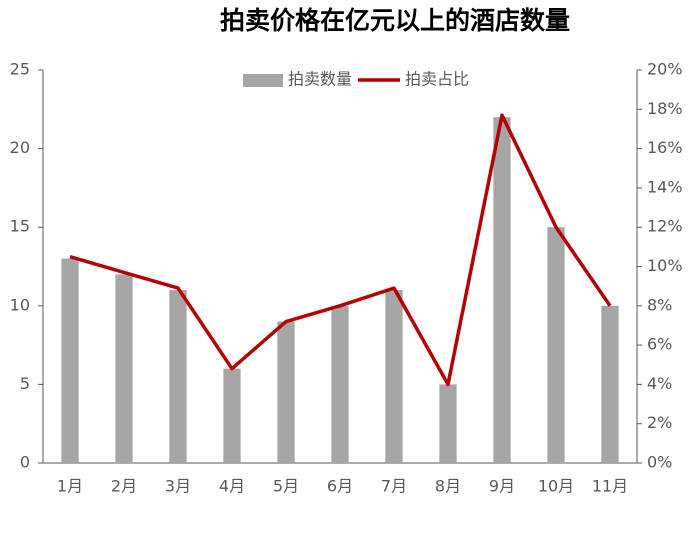  Describe the element at coordinates (659, 344) in the screenshot. I see `y2-tick-label: 6%` at that location.